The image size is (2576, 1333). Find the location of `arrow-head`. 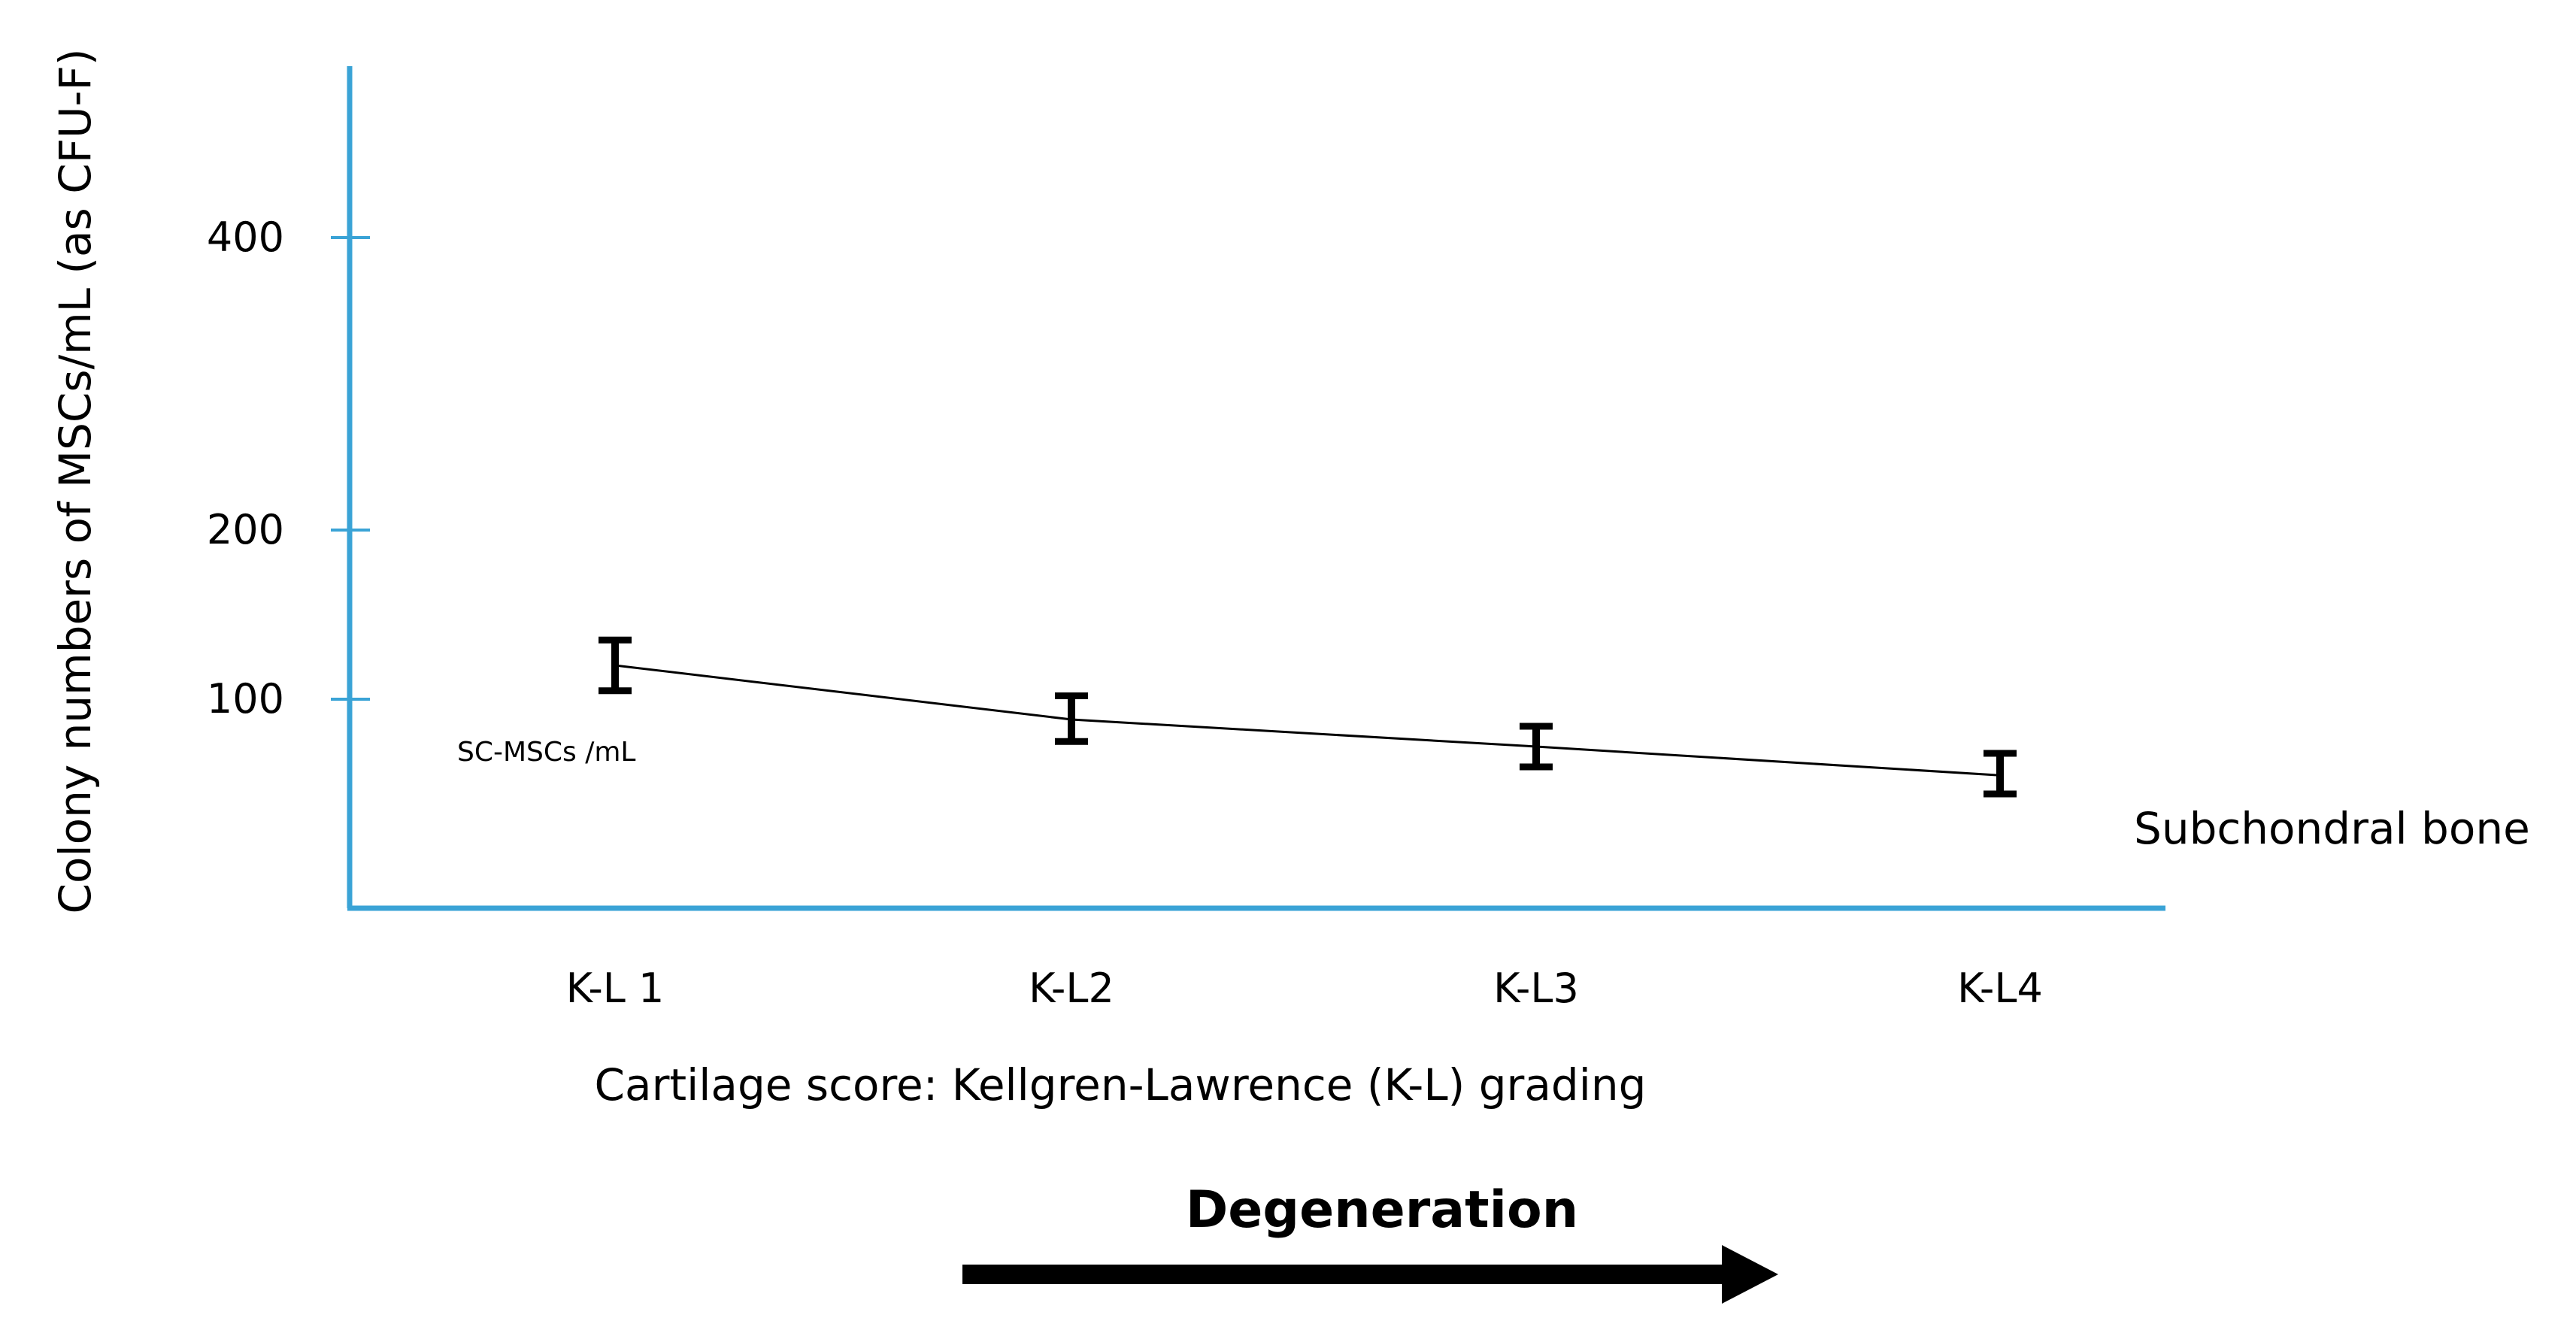

arrow-head is located at coordinates (1750, 1275).